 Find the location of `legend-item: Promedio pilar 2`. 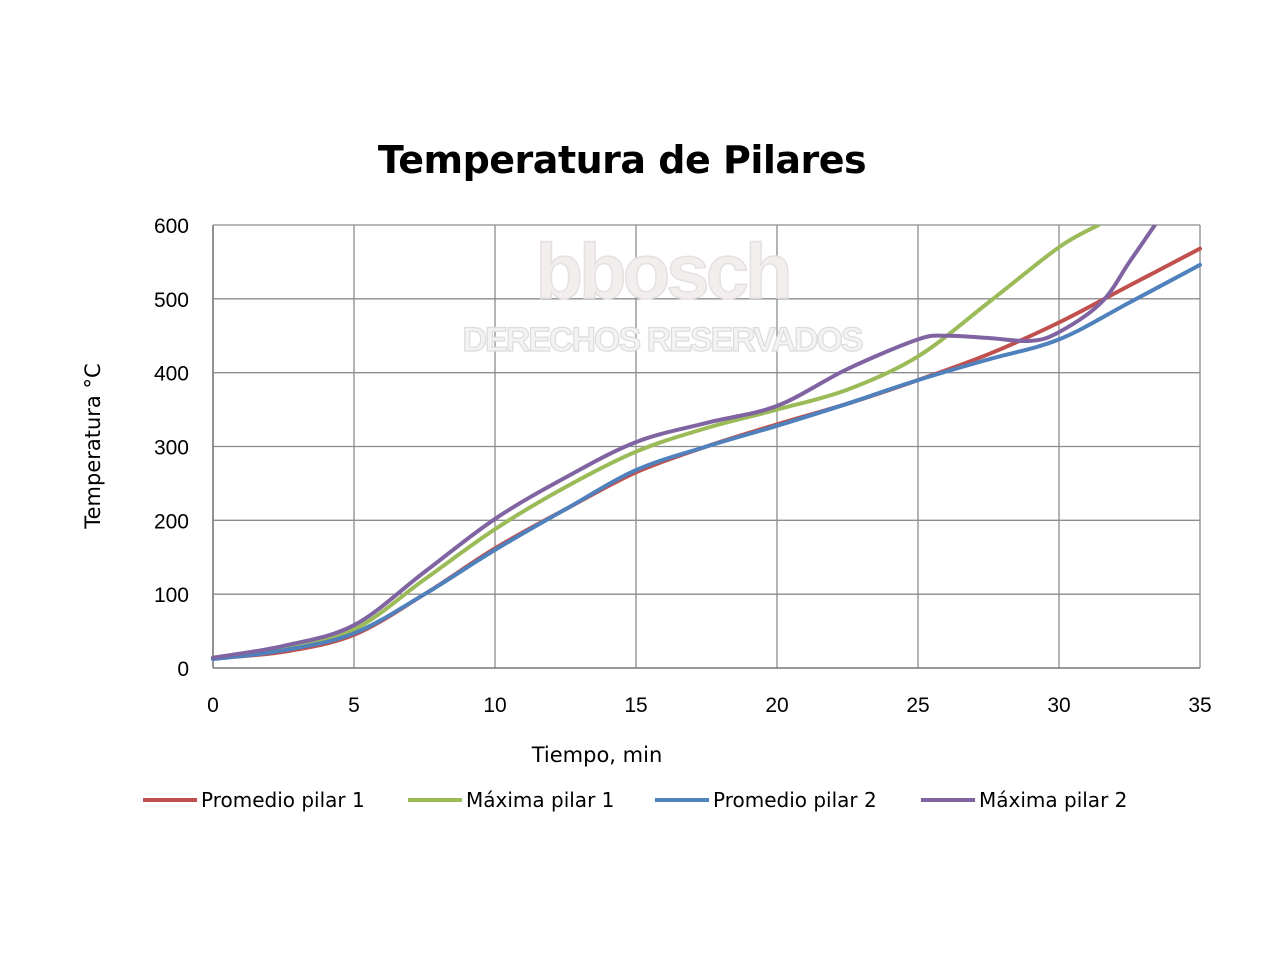

legend-item: Promedio pilar 2 is located at coordinates (766, 800).